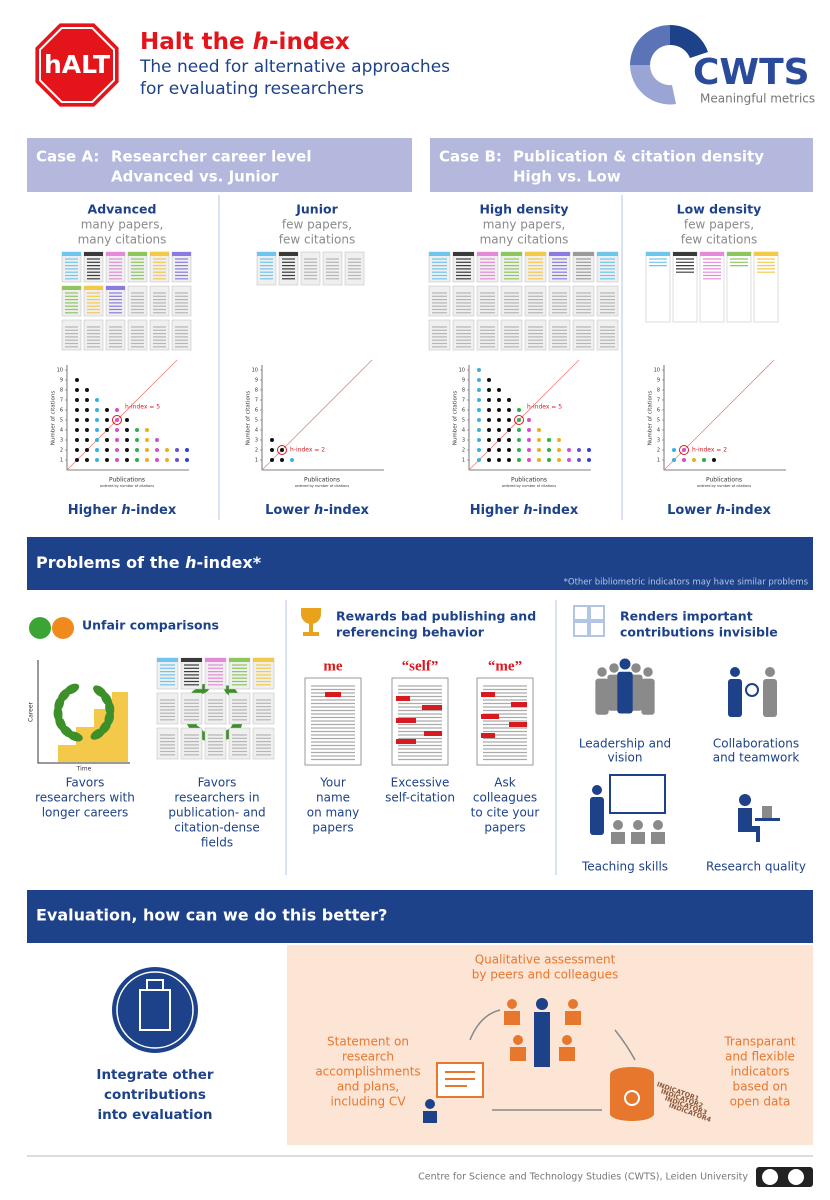  I want to click on plus, so click(752, 690).